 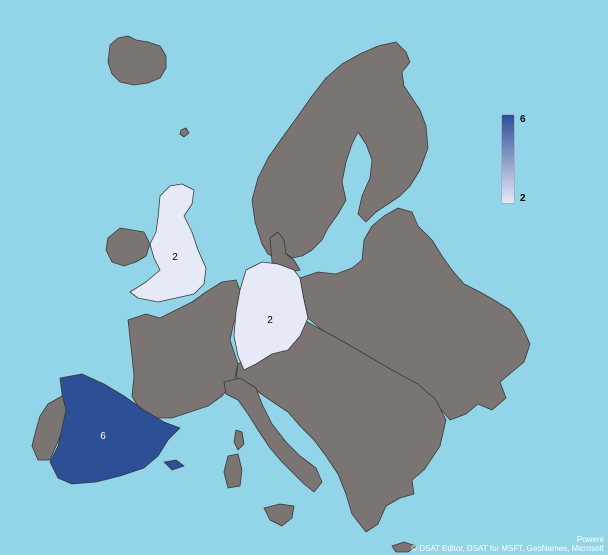 I want to click on region-germany, so click(x=271, y=316).